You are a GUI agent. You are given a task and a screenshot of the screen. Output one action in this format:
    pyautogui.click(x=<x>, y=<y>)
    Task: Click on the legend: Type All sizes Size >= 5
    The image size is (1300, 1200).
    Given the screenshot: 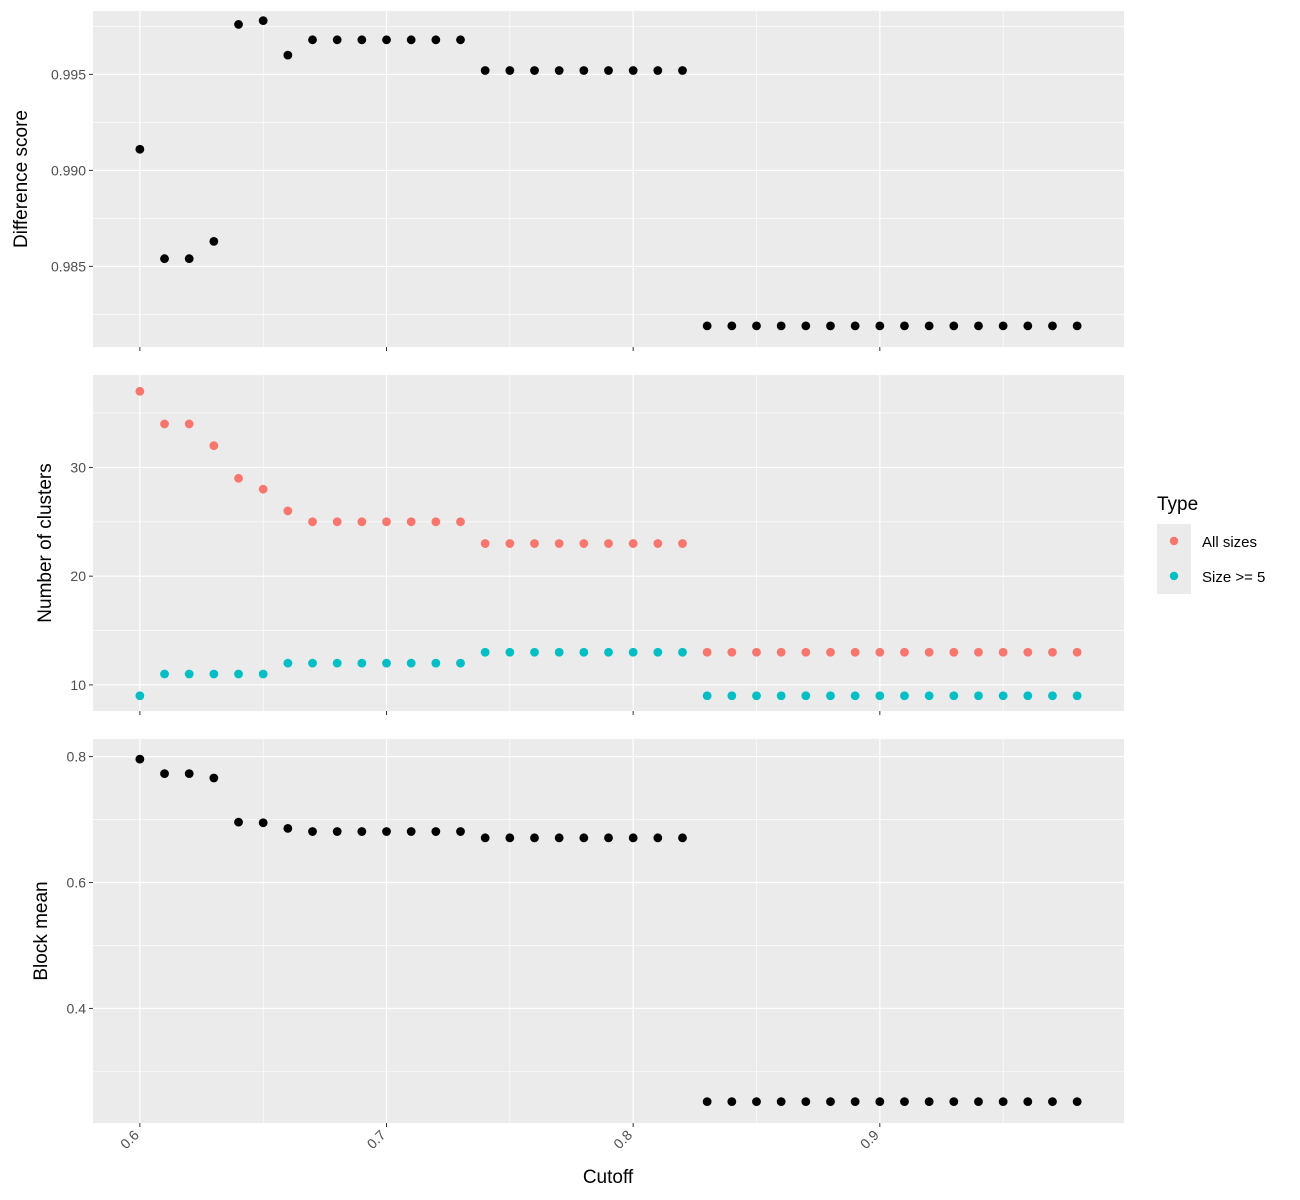 What is the action you would take?
    pyautogui.click(x=1211, y=544)
    